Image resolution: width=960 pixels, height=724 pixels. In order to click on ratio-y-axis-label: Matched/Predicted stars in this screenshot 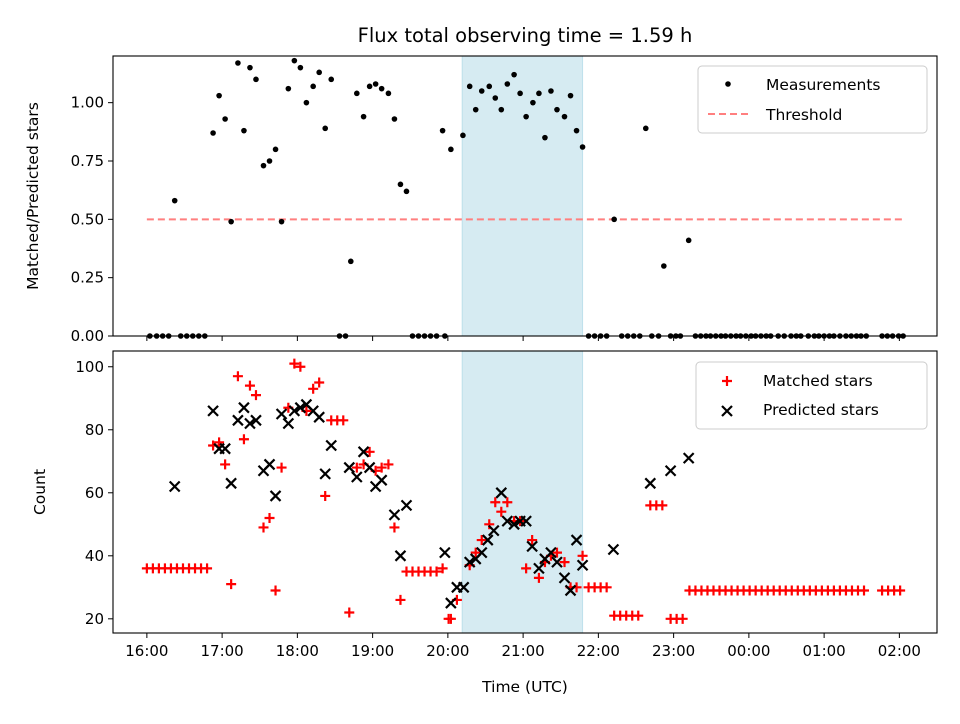, I will do `click(33, 196)`.